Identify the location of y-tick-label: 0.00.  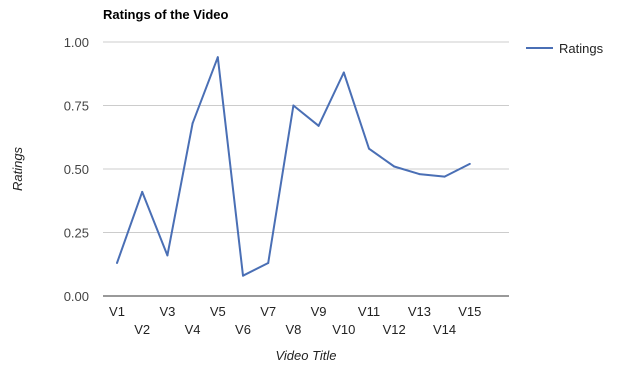
(76, 296).